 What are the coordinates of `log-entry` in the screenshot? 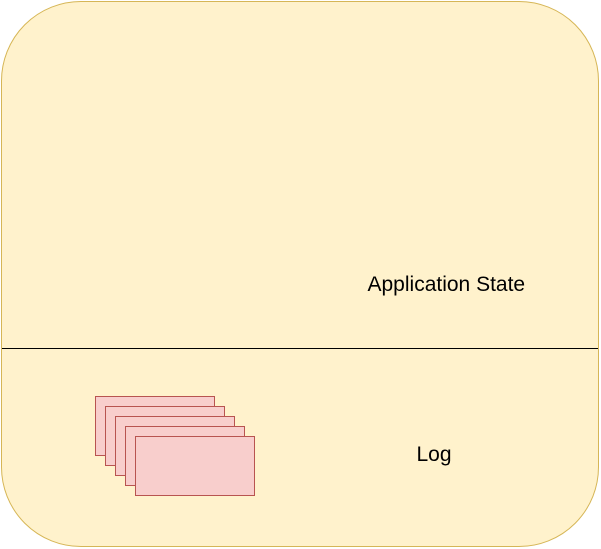 It's located at (194, 465).